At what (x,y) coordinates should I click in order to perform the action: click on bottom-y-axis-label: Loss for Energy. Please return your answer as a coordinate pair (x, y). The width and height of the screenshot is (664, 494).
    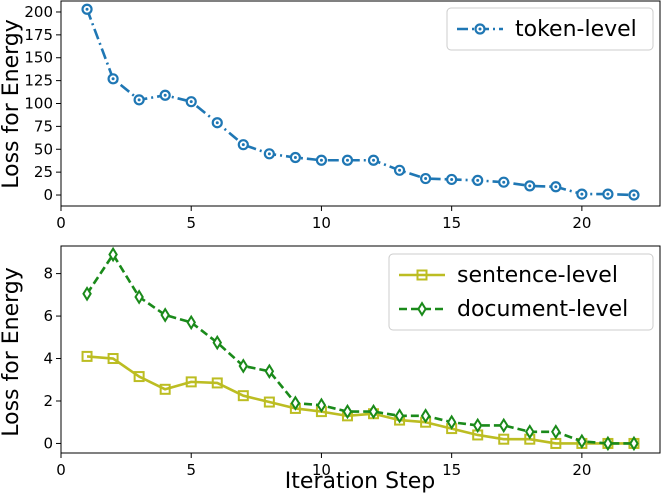
    Looking at the image, I should click on (12, 352).